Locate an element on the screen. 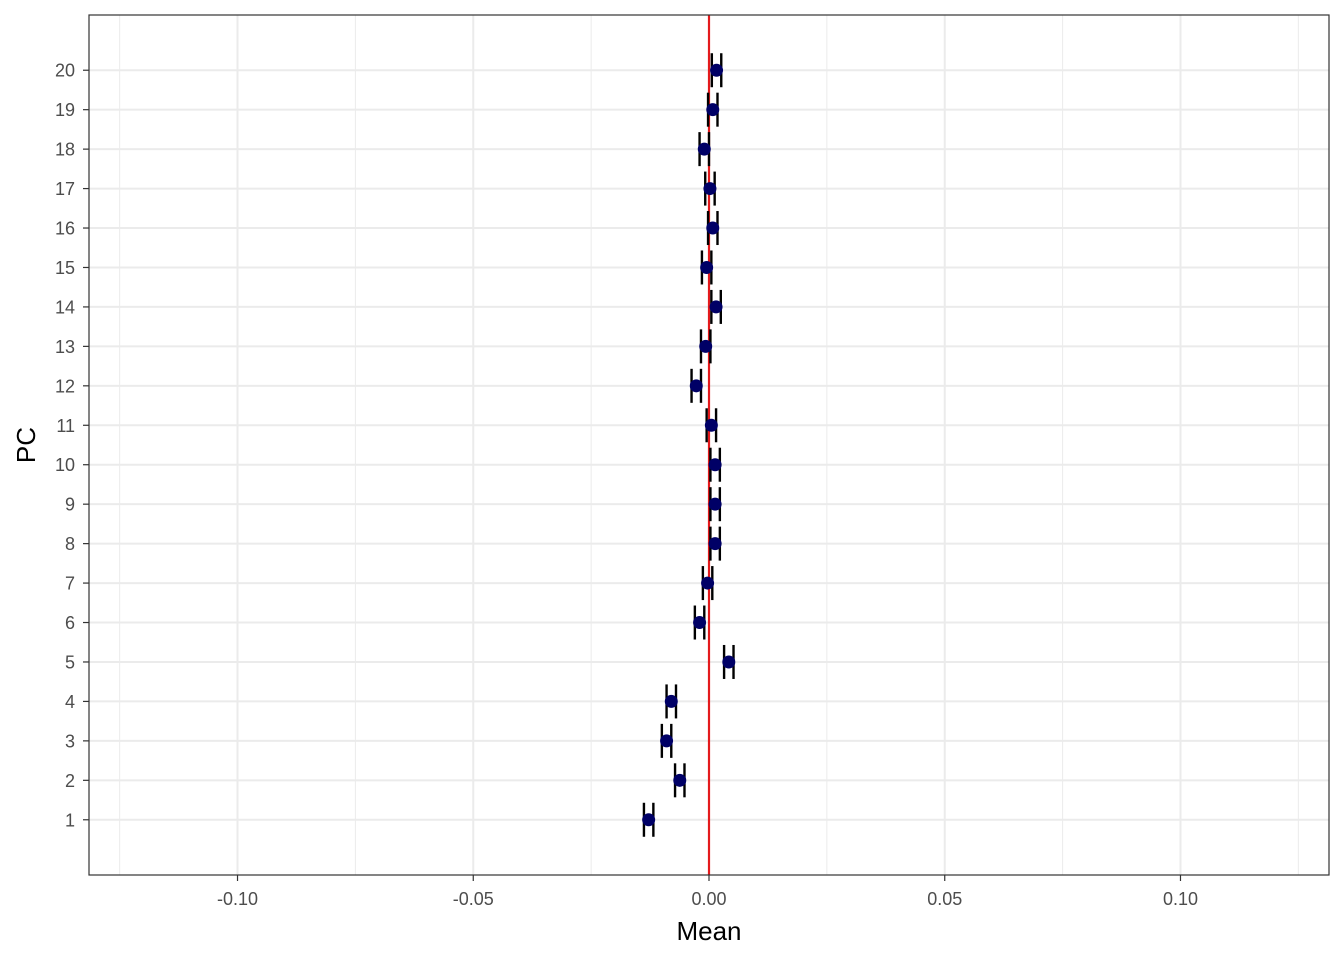 Image resolution: width=1344 pixels, height=960 pixels. y-tick-label: 17 is located at coordinates (65, 189).